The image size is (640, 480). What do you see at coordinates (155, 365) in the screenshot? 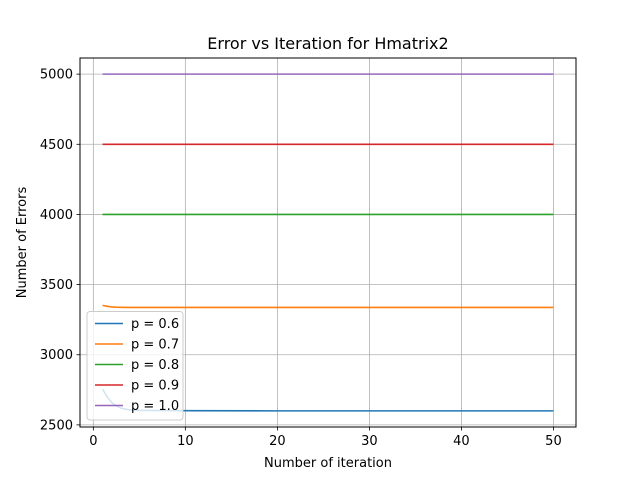
I see `legend-label: p = 0.8` at bounding box center [155, 365].